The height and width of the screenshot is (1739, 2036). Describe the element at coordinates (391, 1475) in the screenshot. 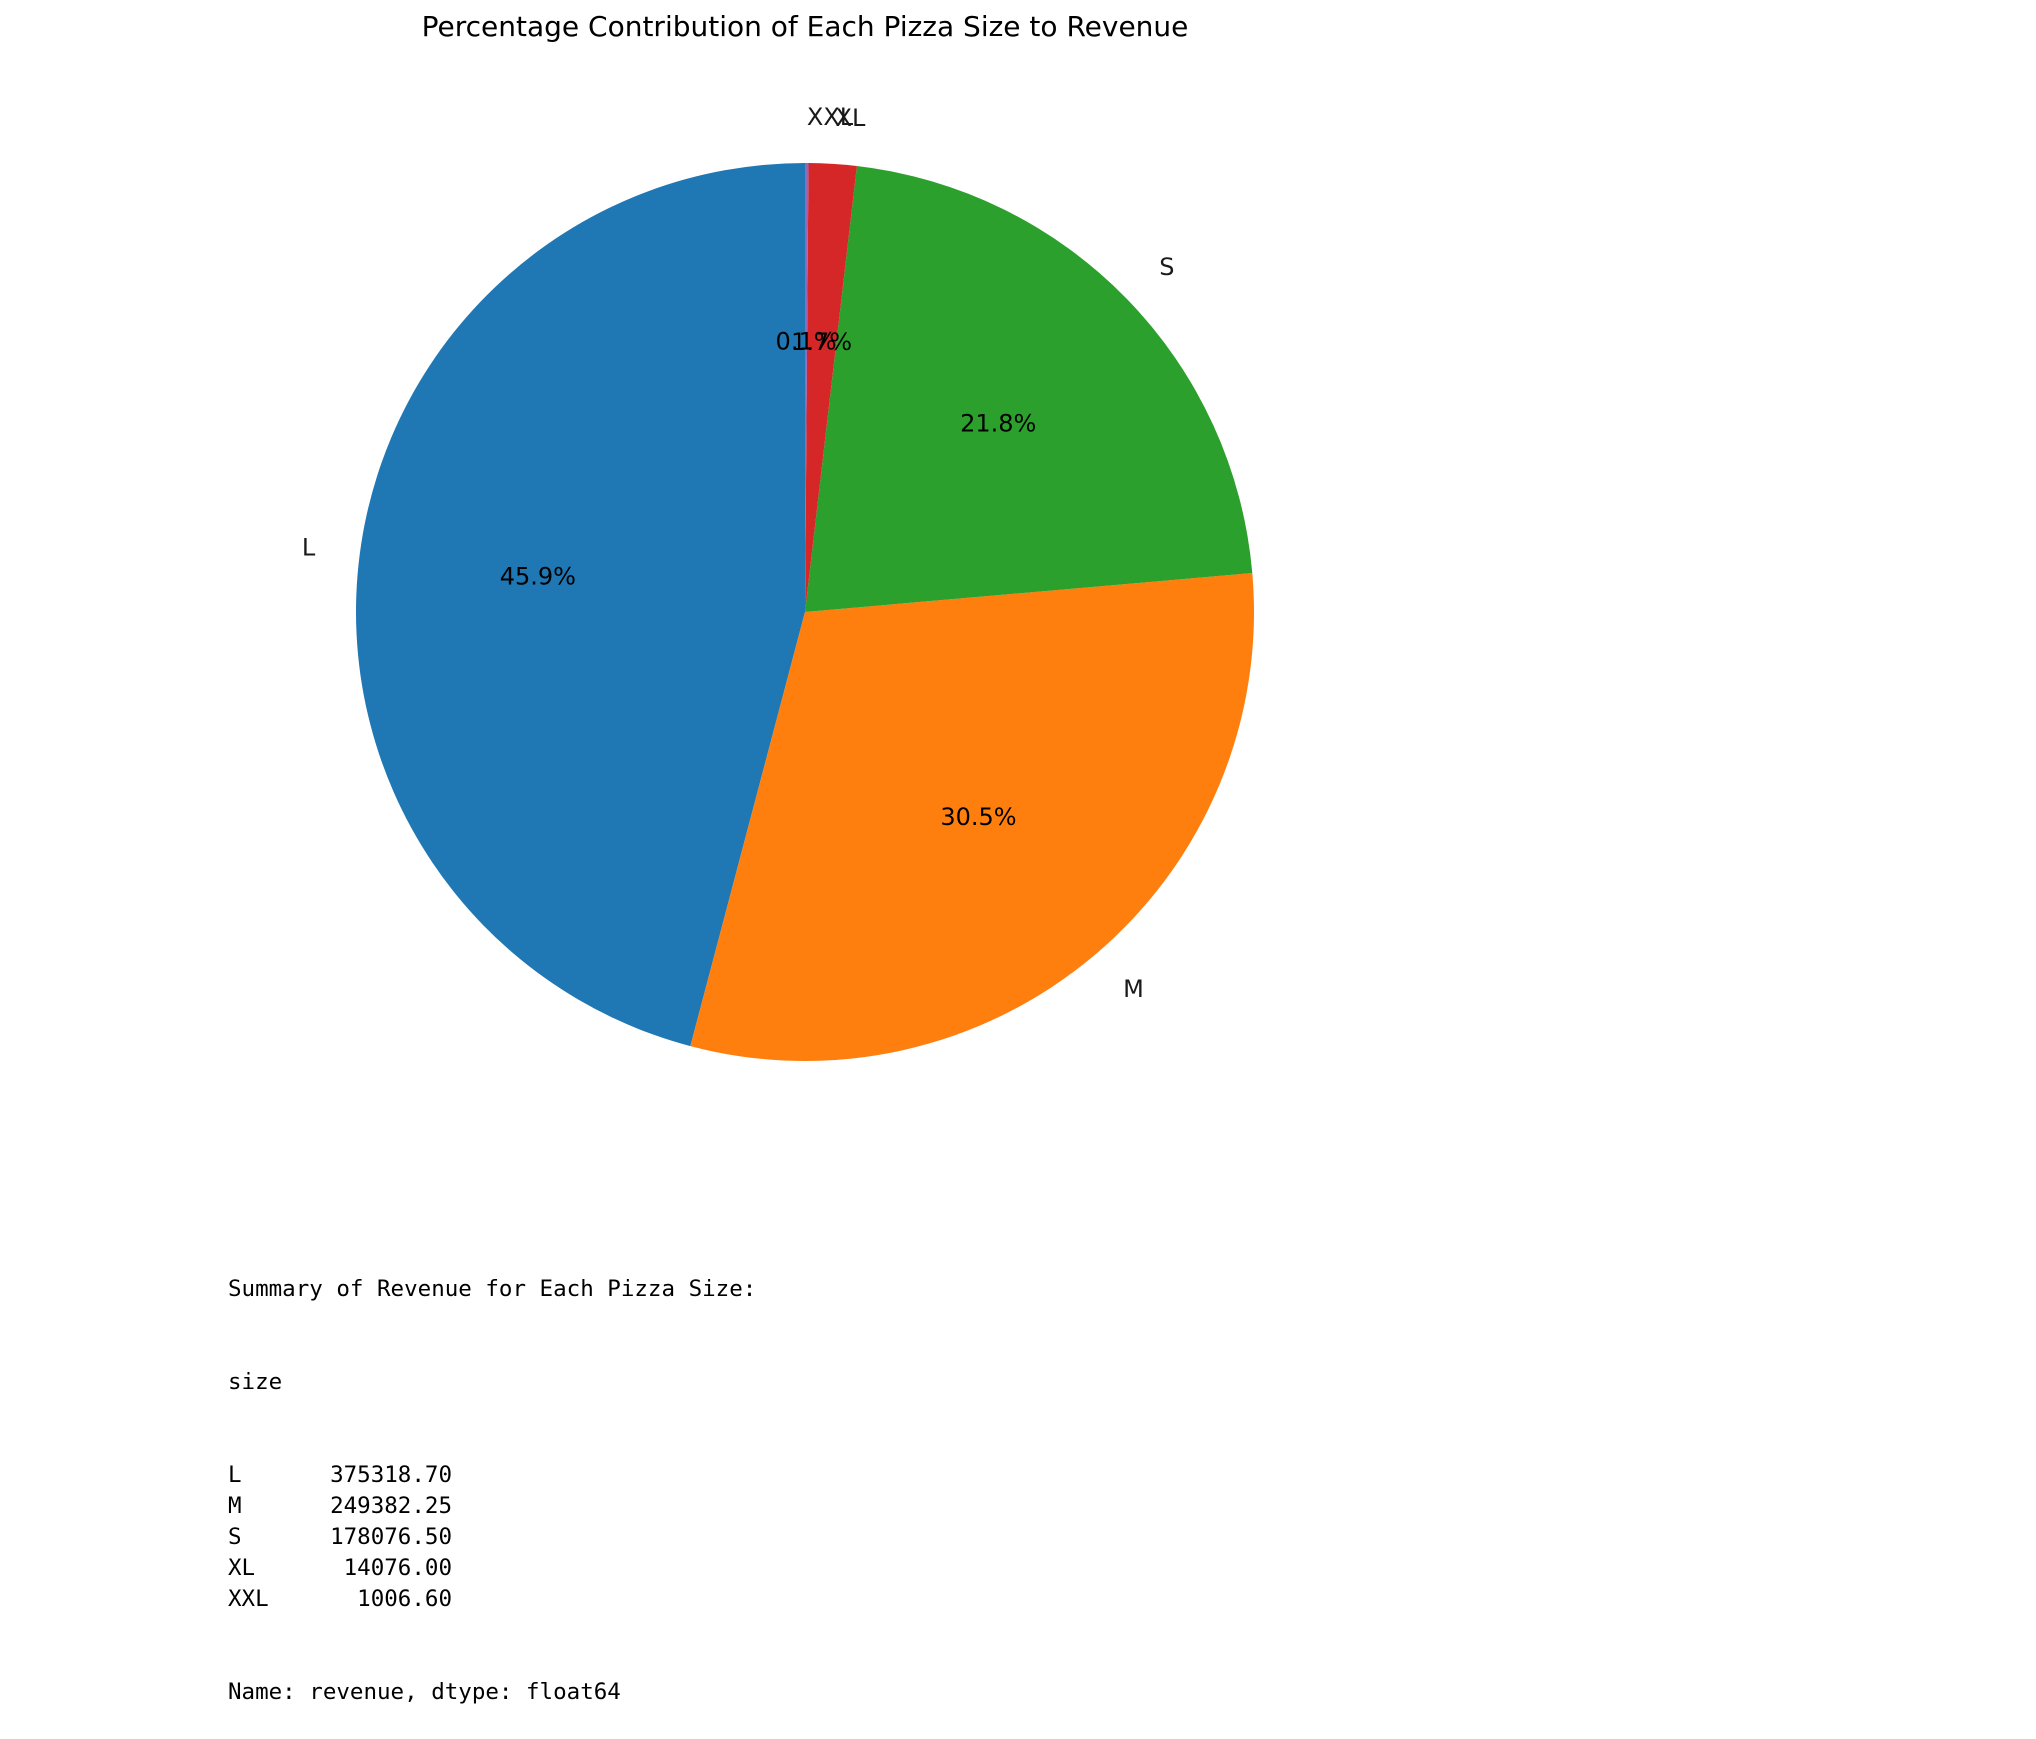

I see `summary-revenue: 375318.70` at that location.